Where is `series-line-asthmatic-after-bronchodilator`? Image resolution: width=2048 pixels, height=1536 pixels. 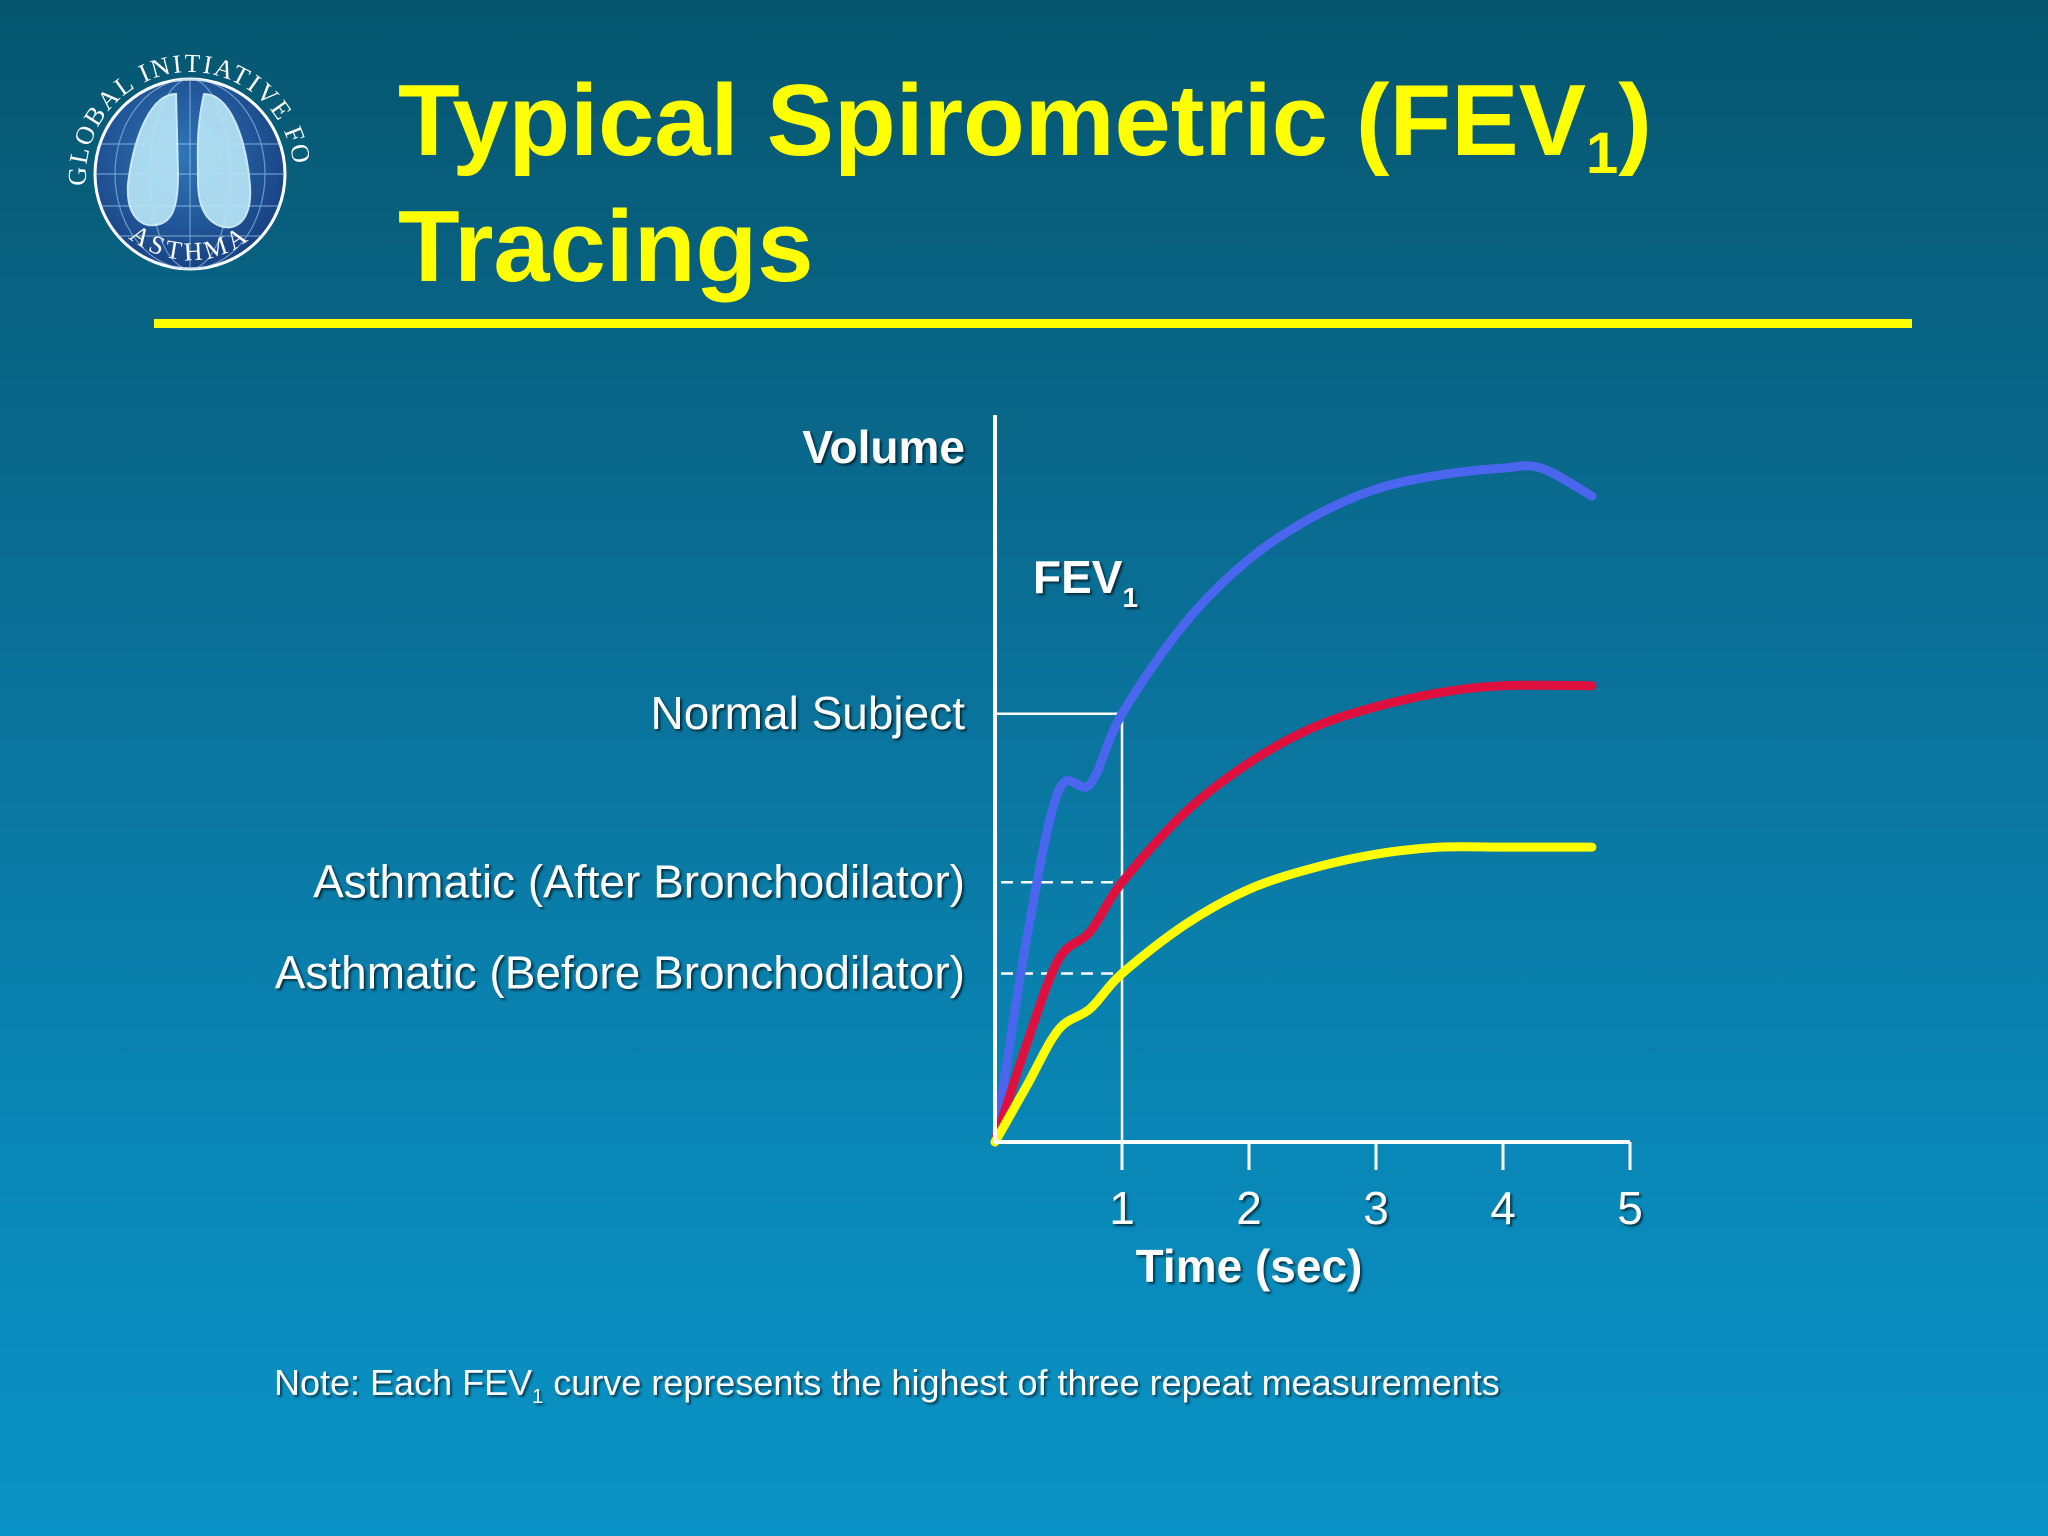 series-line-asthmatic-after-bronchodilator is located at coordinates (1293, 913).